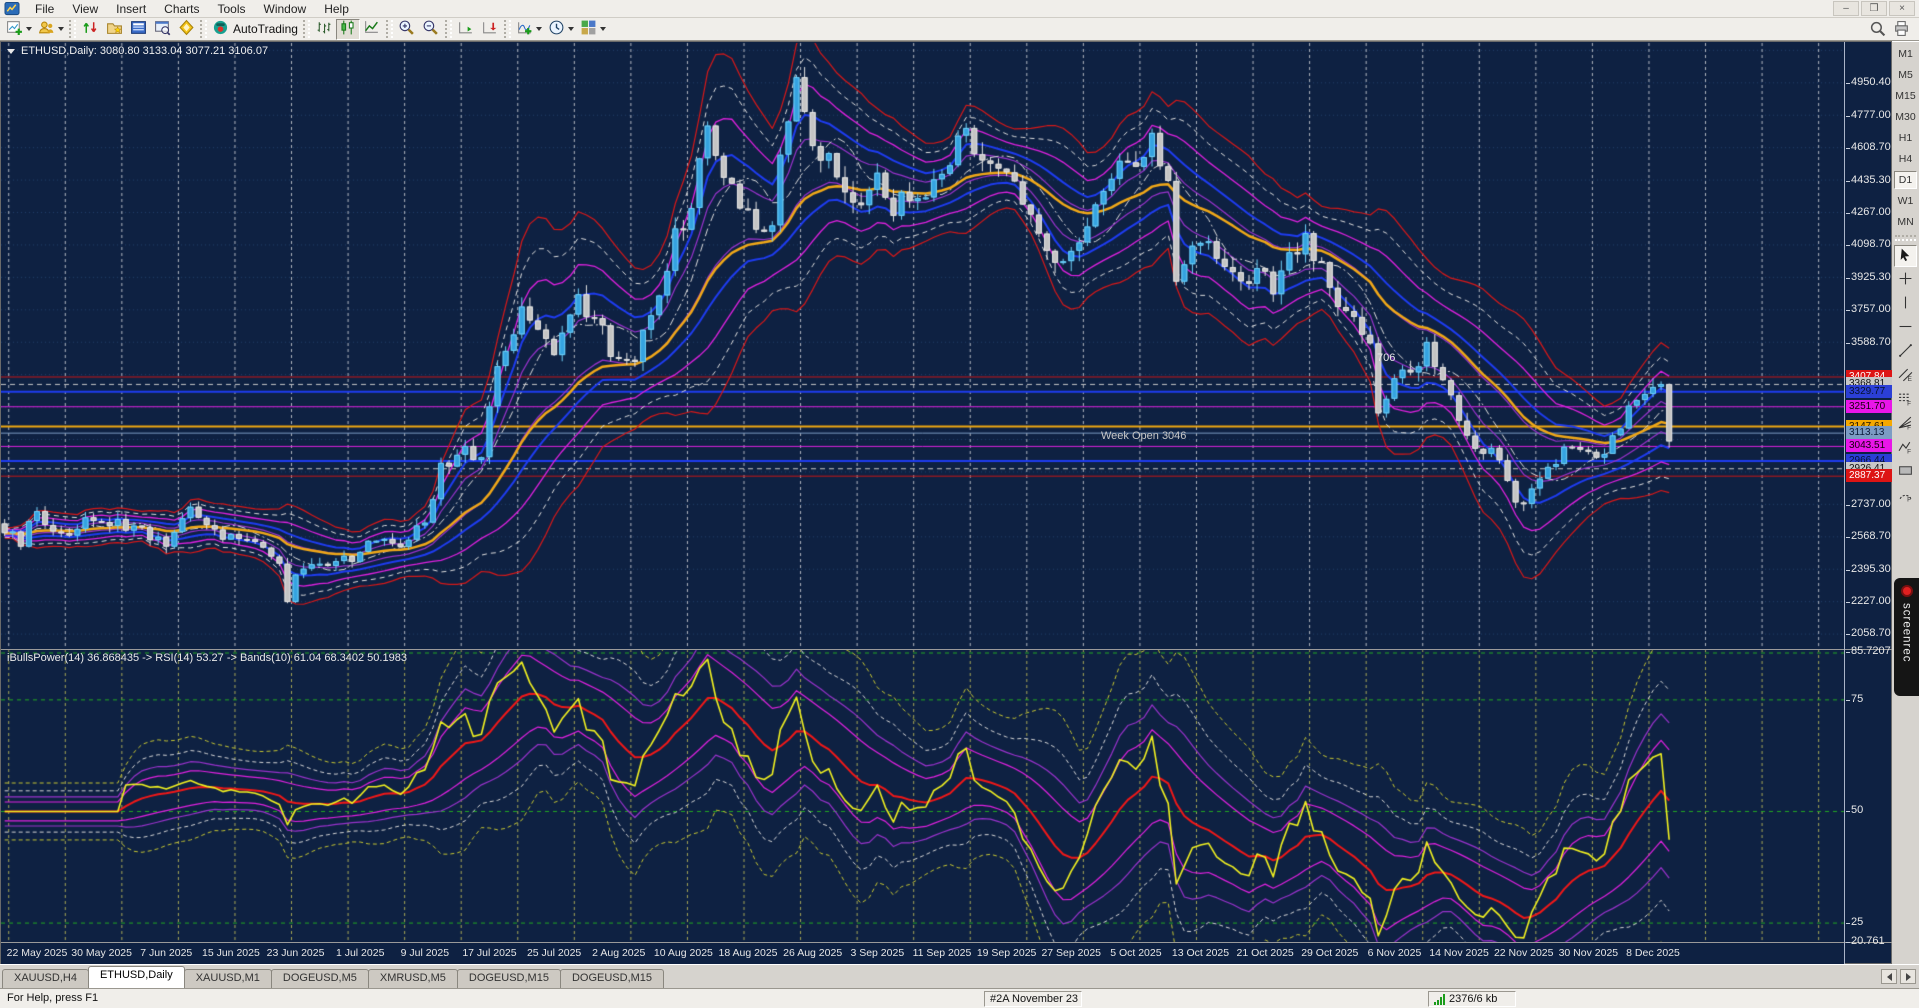  What do you see at coordinates (1868, 277) in the screenshot?
I see `price-axis-label: 3925.30` at bounding box center [1868, 277].